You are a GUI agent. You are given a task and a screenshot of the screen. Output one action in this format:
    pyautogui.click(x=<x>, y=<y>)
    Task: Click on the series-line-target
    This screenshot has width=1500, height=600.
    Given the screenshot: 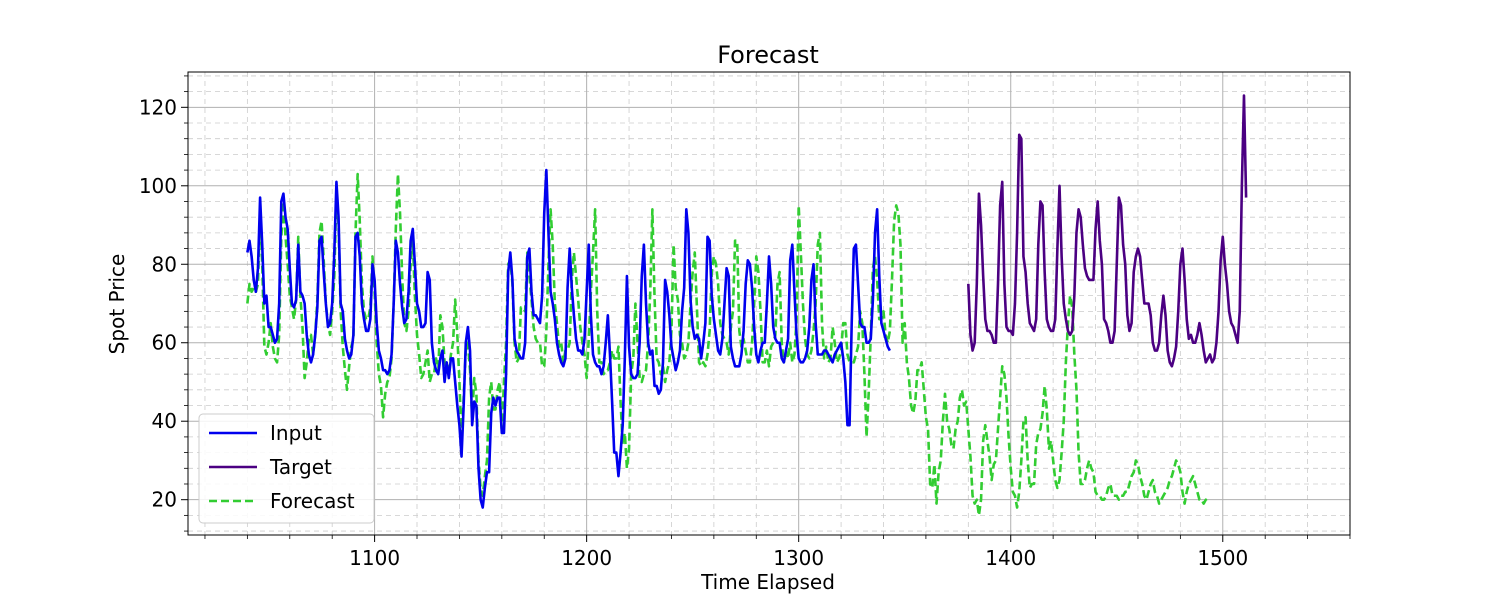 What is the action you would take?
    pyautogui.click(x=1107, y=231)
    